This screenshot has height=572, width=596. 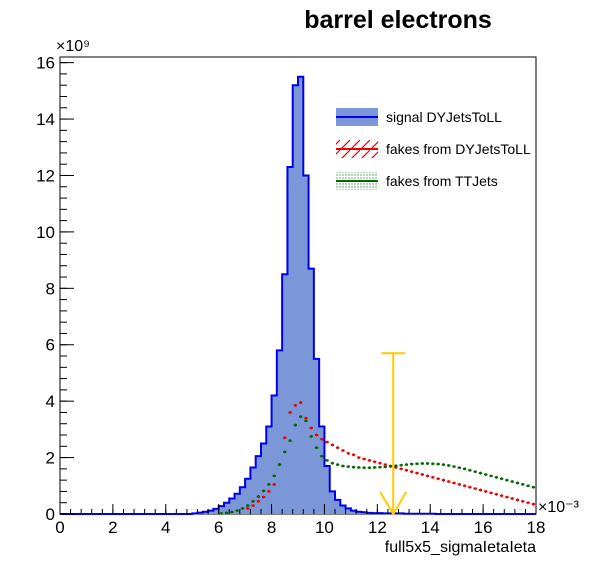 What do you see at coordinates (45, 232) in the screenshot?
I see `y-tick-label: 10` at bounding box center [45, 232].